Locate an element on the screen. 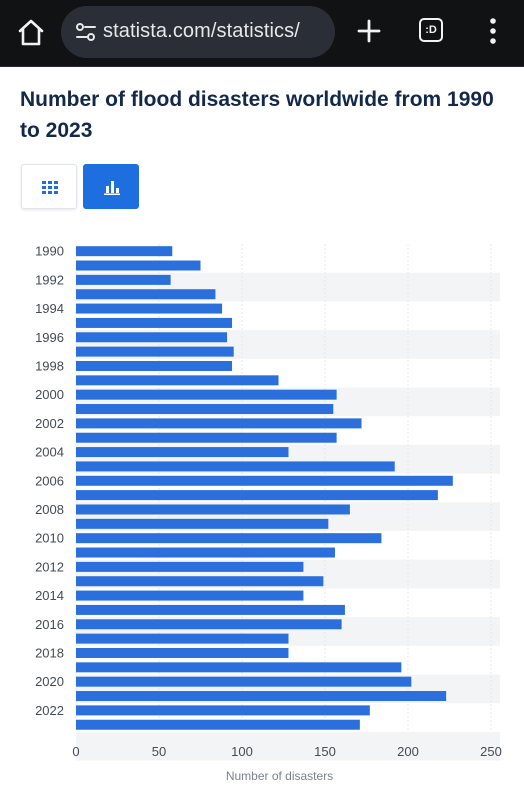  bar-1996 is located at coordinates (152, 337).